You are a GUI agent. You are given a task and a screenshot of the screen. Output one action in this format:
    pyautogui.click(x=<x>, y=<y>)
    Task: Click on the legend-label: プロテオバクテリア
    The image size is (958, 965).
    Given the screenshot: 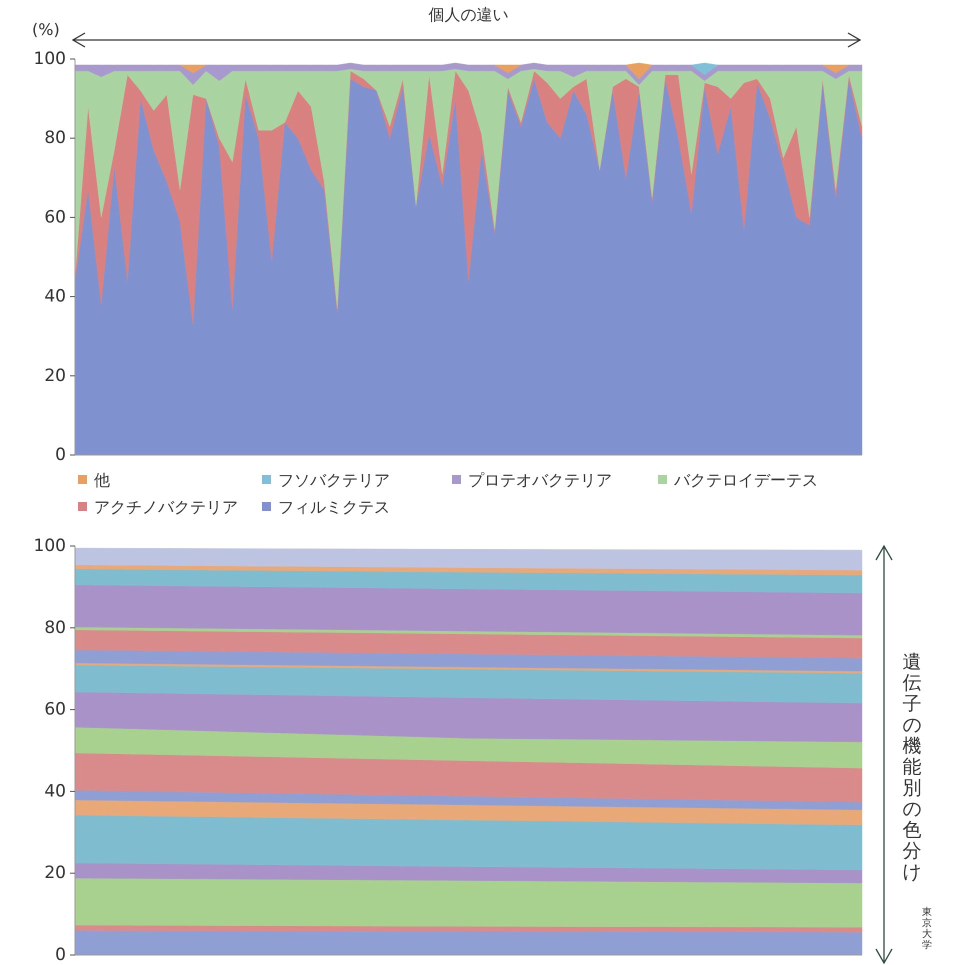 What is the action you would take?
    pyautogui.click(x=540, y=480)
    